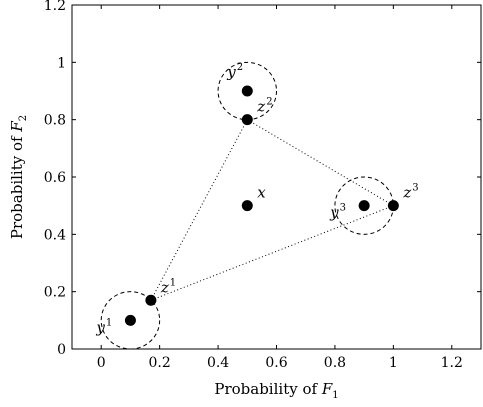 This screenshot has width=483, height=407. Describe the element at coordinates (272, 253) in the screenshot. I see `triangle-edge-z3-z1` at that location.